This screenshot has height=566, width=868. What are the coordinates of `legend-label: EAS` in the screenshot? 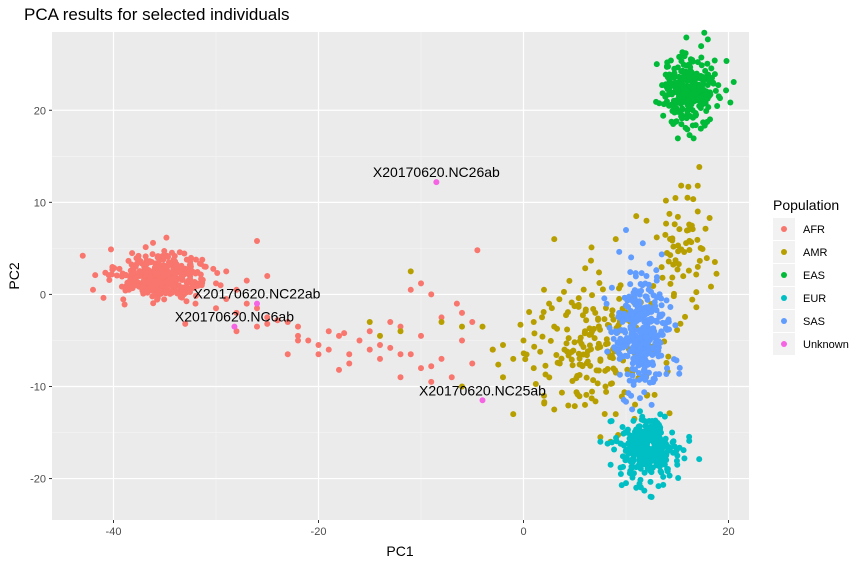 It's located at (814, 276).